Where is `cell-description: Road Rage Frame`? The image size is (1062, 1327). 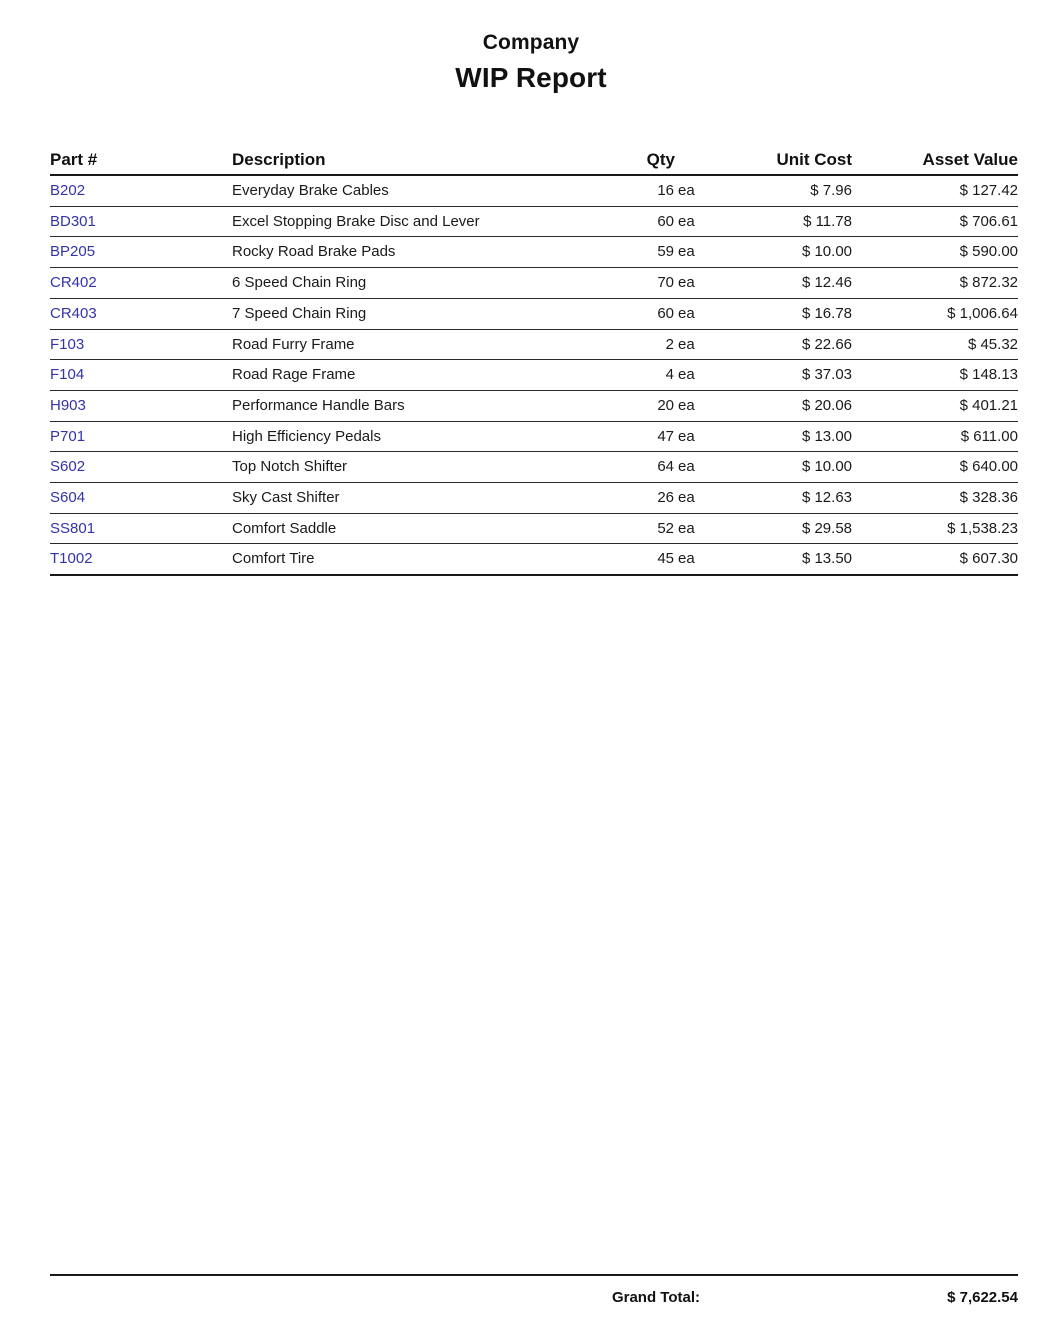
cell-description: Road Rage Frame is located at coordinates (397, 375).